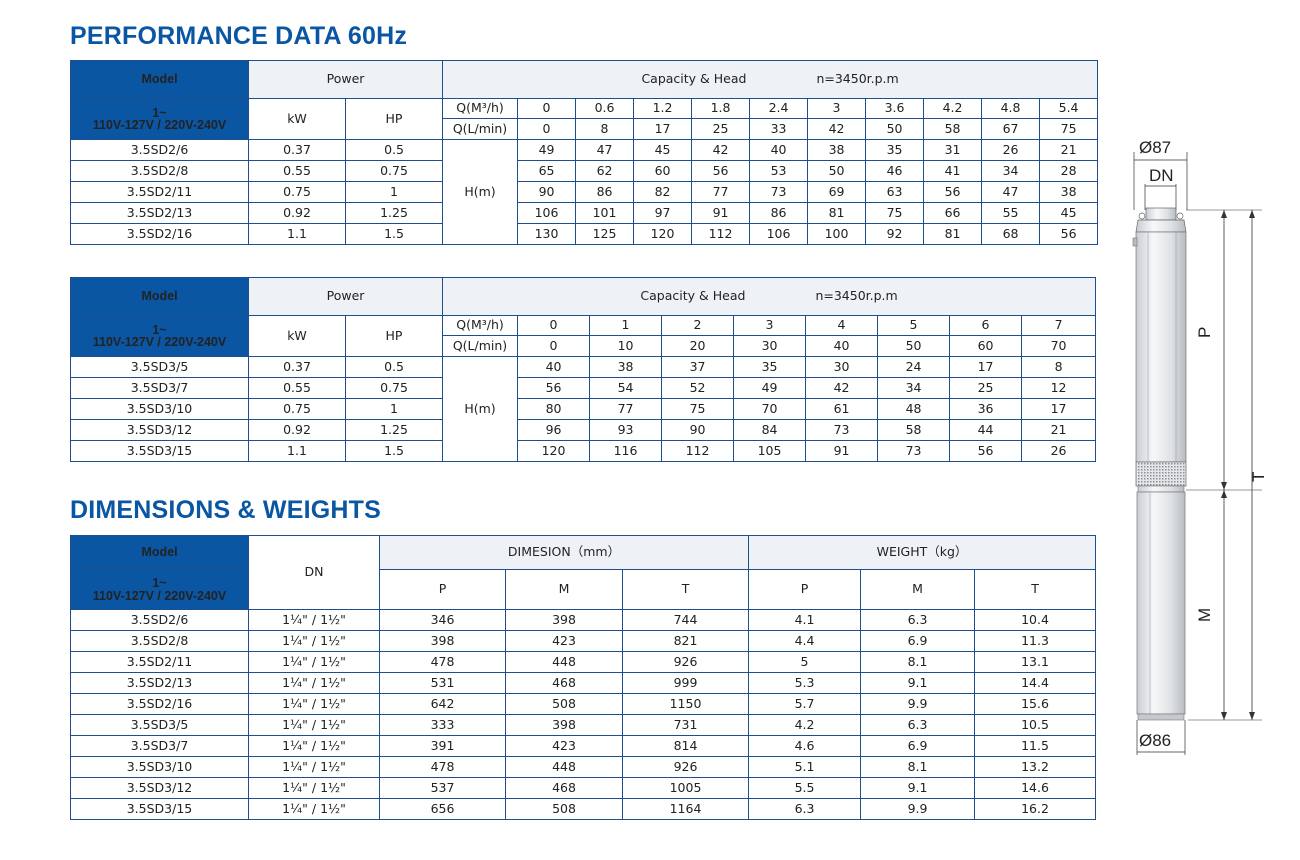 The height and width of the screenshot is (860, 1300). I want to click on head-cell: 112, so click(698, 451).